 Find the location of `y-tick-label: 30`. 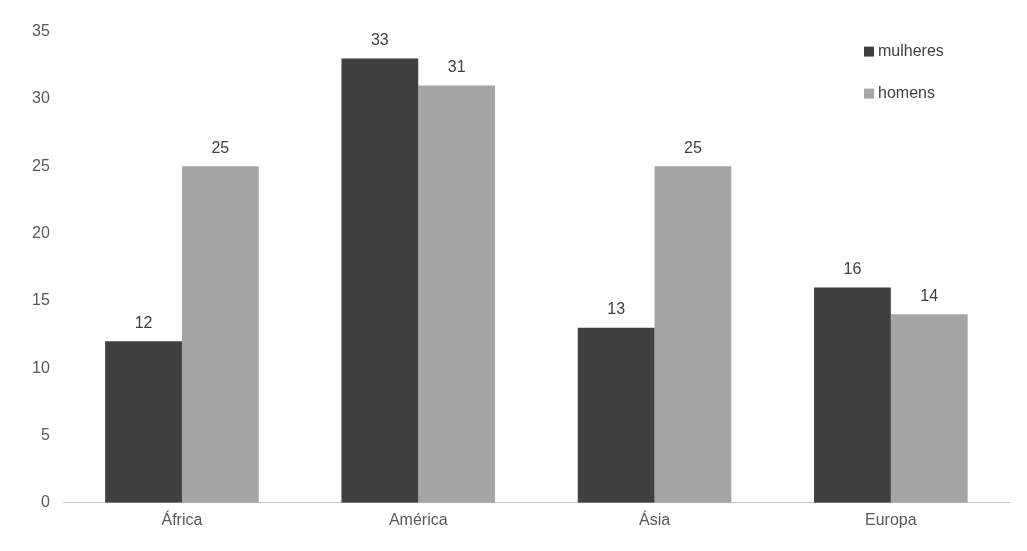

y-tick-label: 30 is located at coordinates (41, 98).